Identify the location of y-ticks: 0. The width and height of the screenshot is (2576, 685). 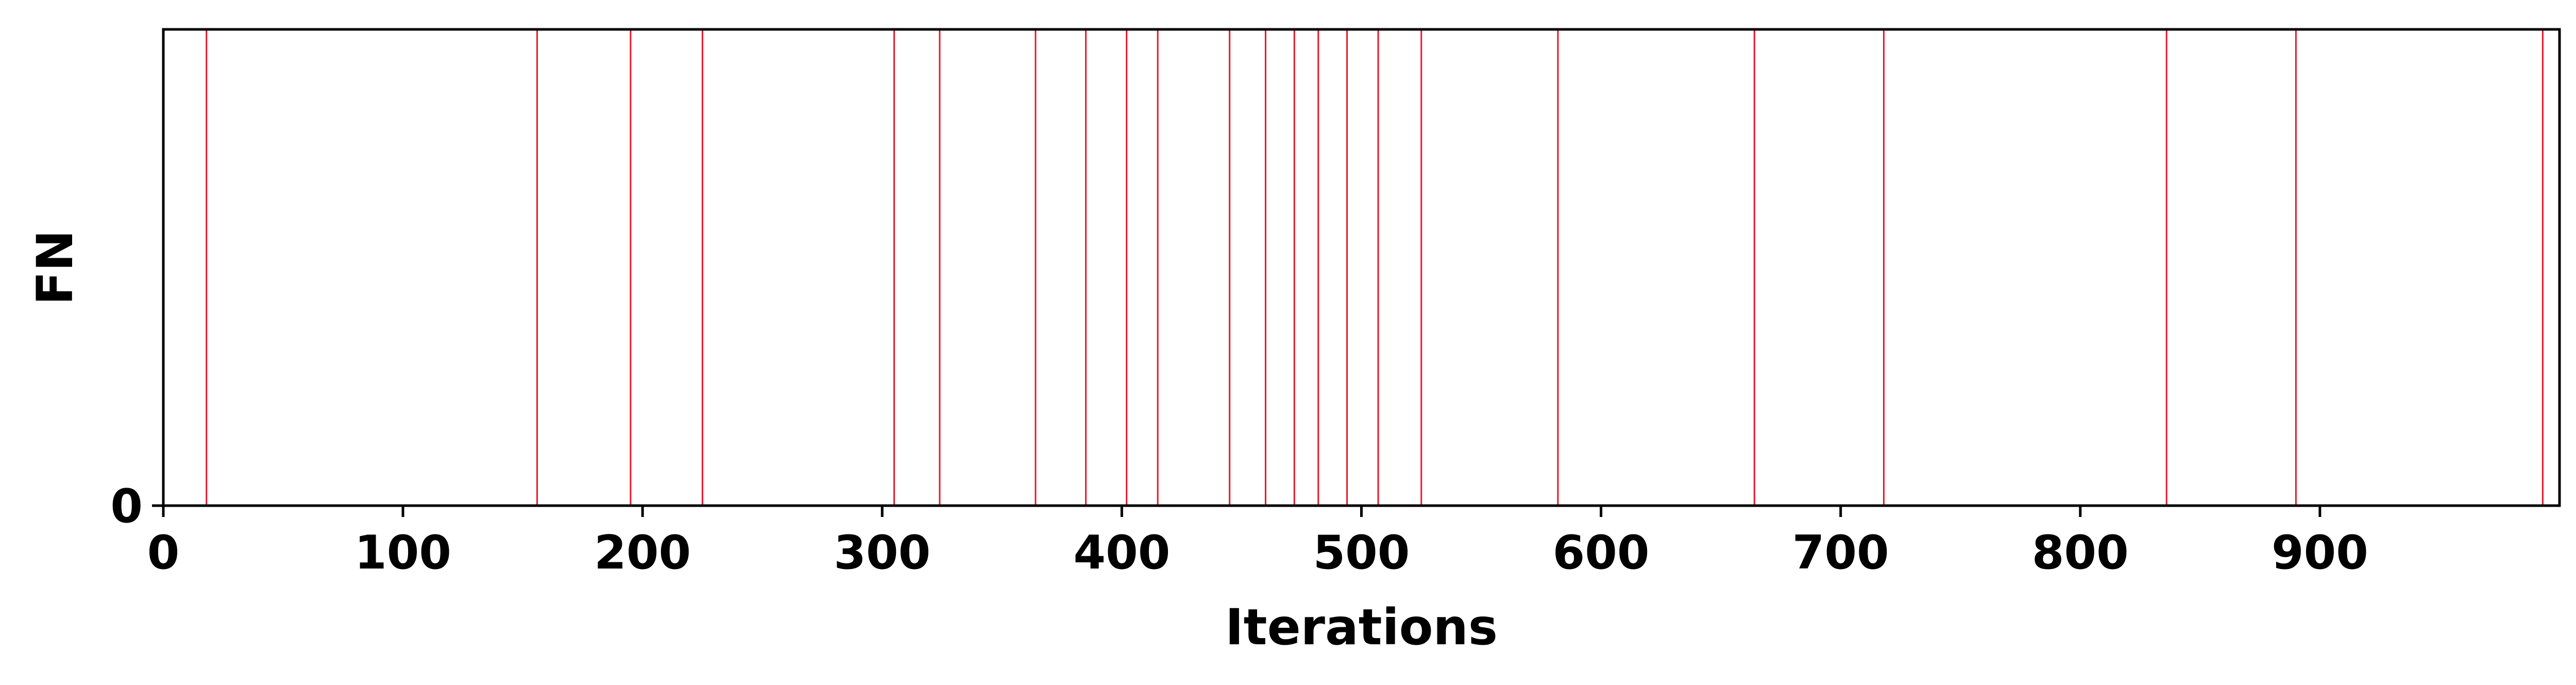
(136, 506).